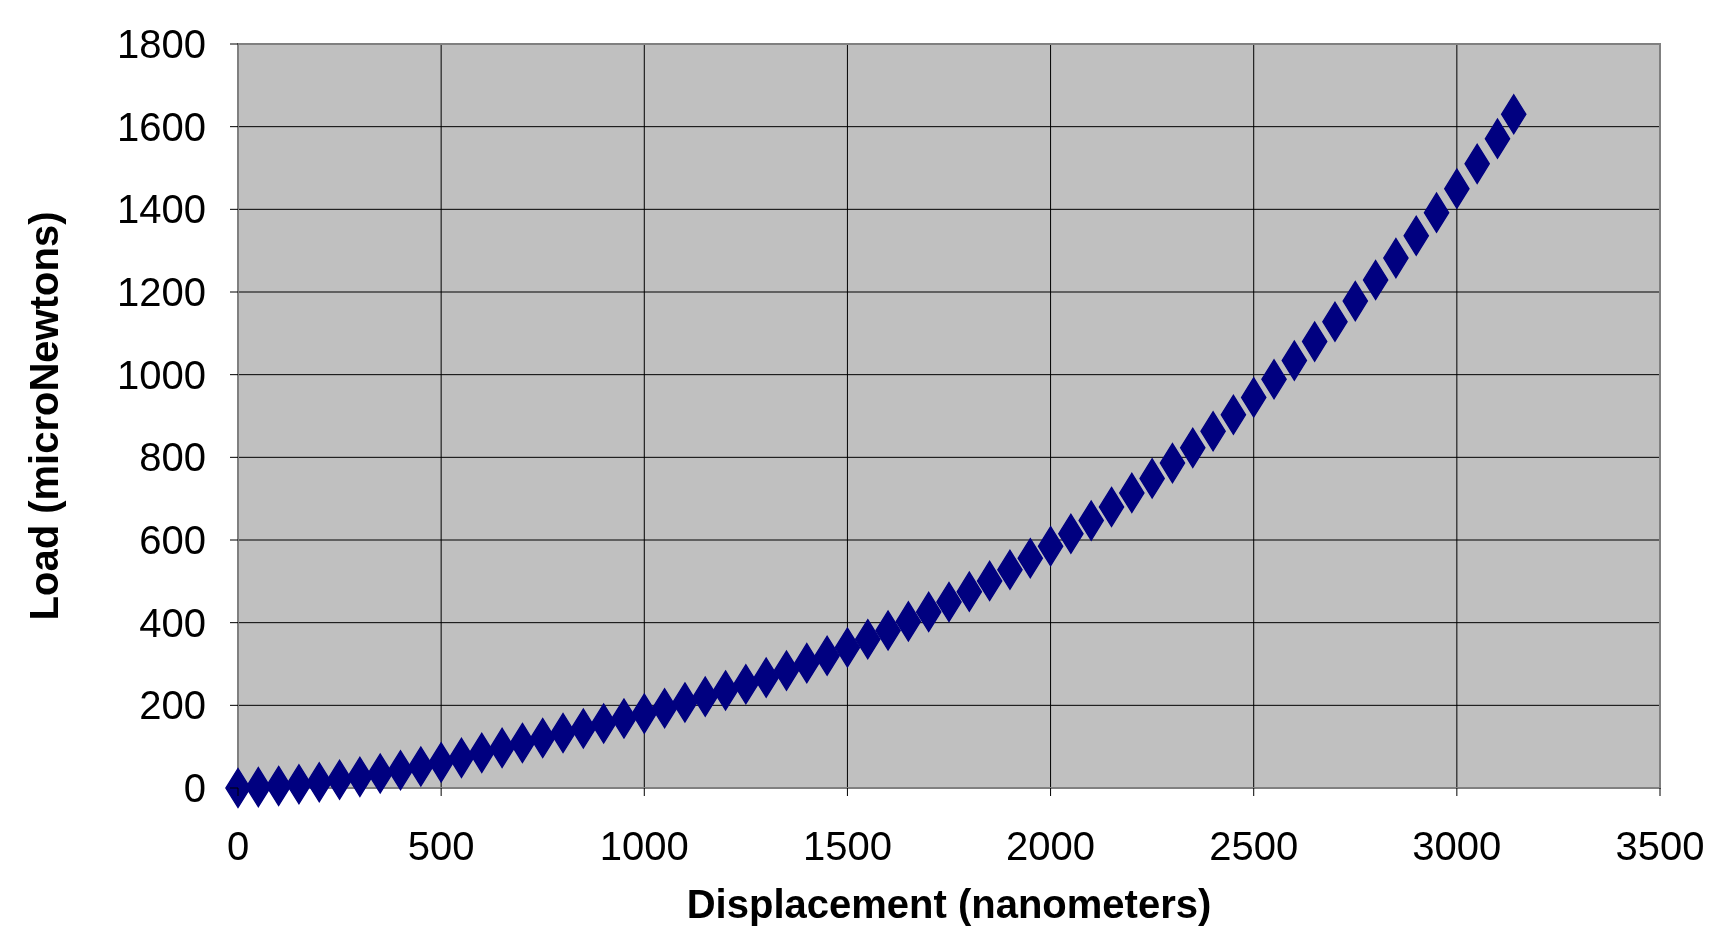 This screenshot has width=1732, height=949. Describe the element at coordinates (161, 374) in the screenshot. I see `y-tick-label: 1000` at that location.